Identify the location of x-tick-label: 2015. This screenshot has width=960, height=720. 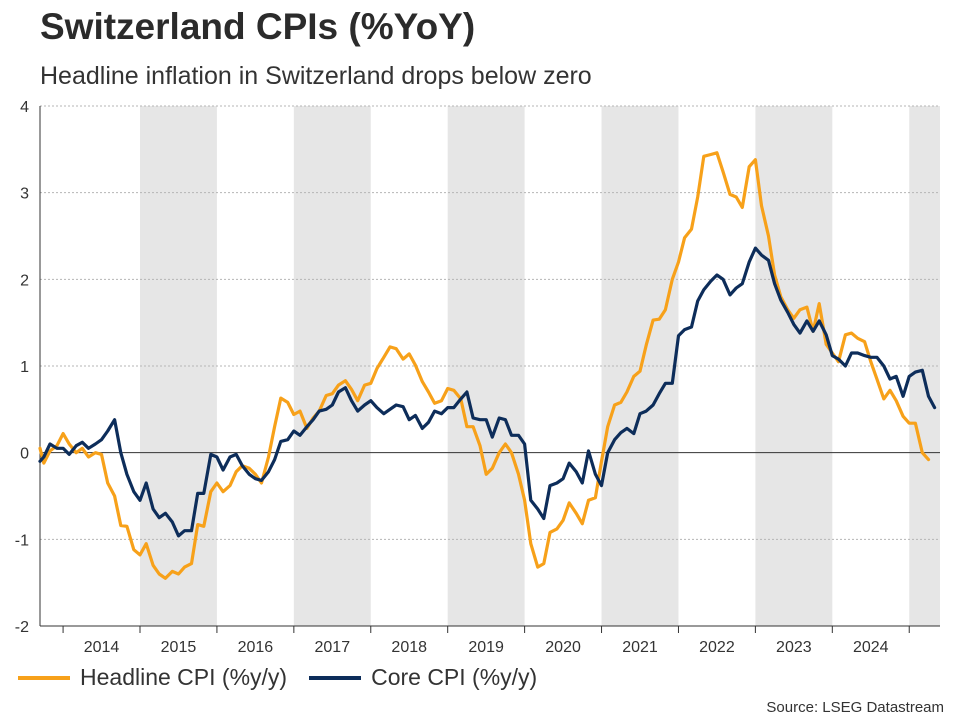
(179, 647).